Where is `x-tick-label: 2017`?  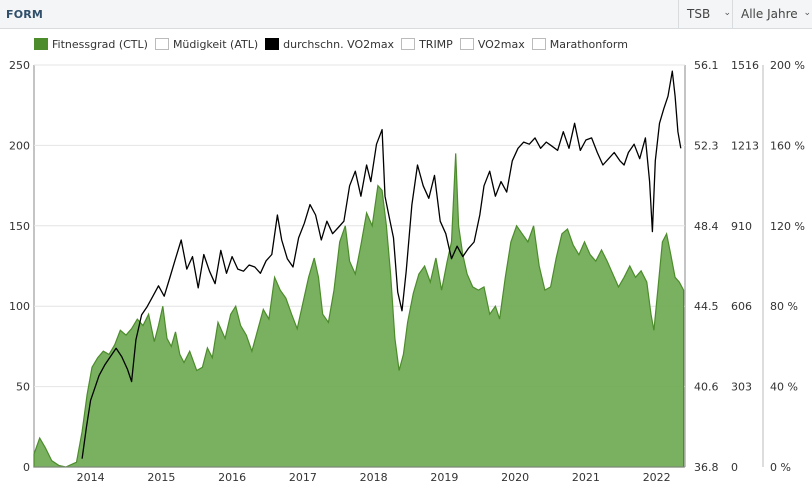 x-tick-label: 2017 is located at coordinates (303, 477).